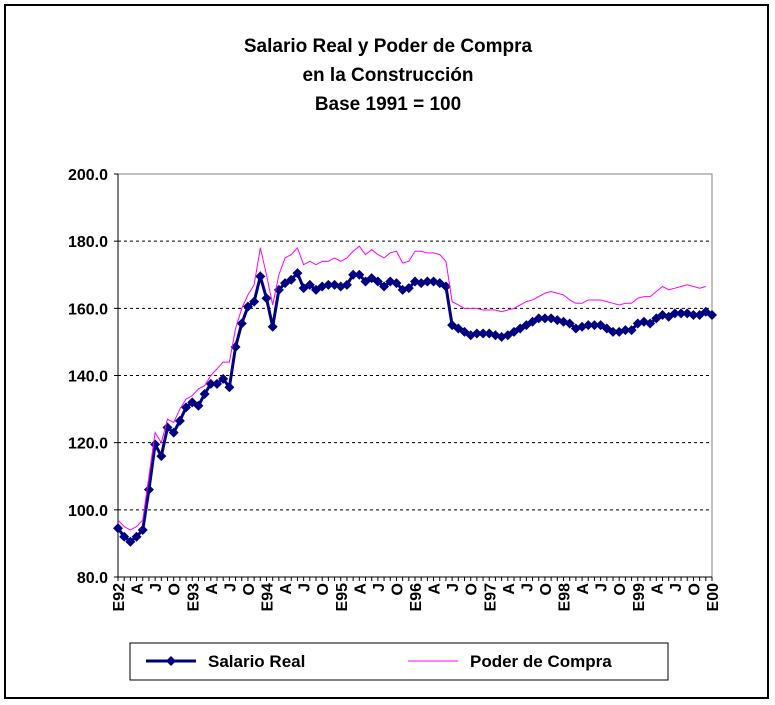 Image resolution: width=775 pixels, height=705 pixels. I want to click on legend-marker, so click(171, 661).